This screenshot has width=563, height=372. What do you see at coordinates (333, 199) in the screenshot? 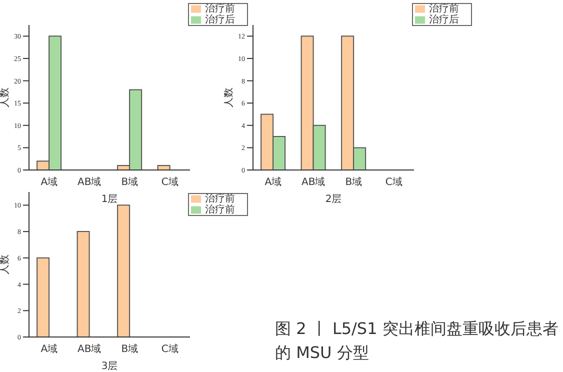
I see `x-axis-title: 2层` at bounding box center [333, 199].